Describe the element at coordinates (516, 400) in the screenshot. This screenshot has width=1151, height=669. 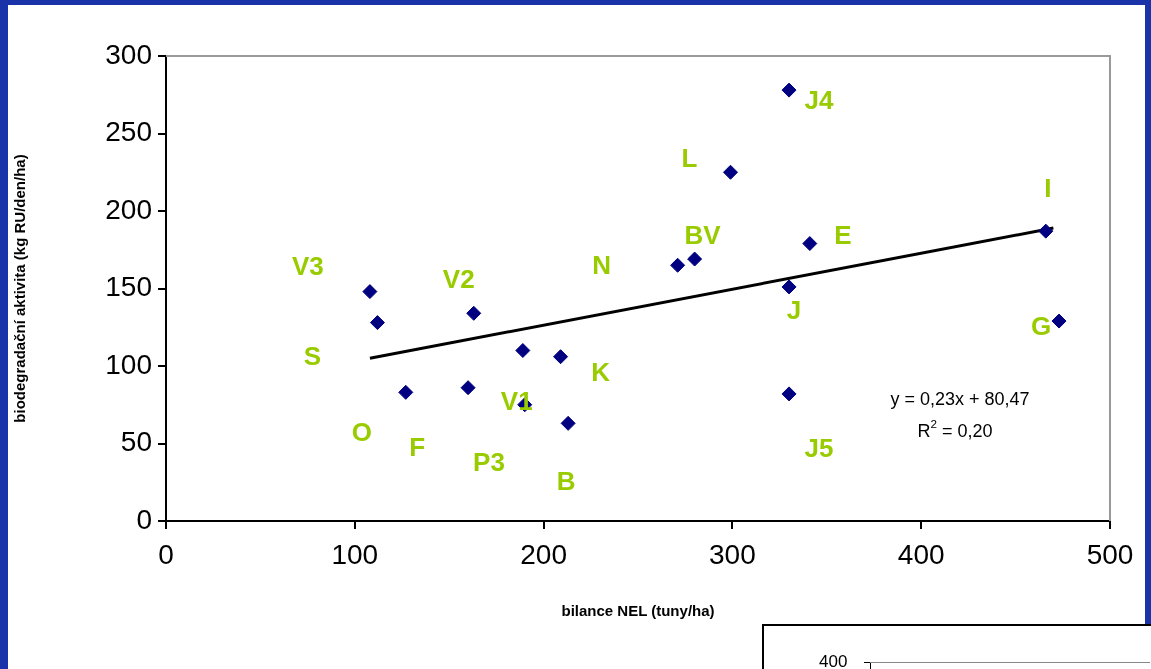
I see `annotation: V1` at that location.